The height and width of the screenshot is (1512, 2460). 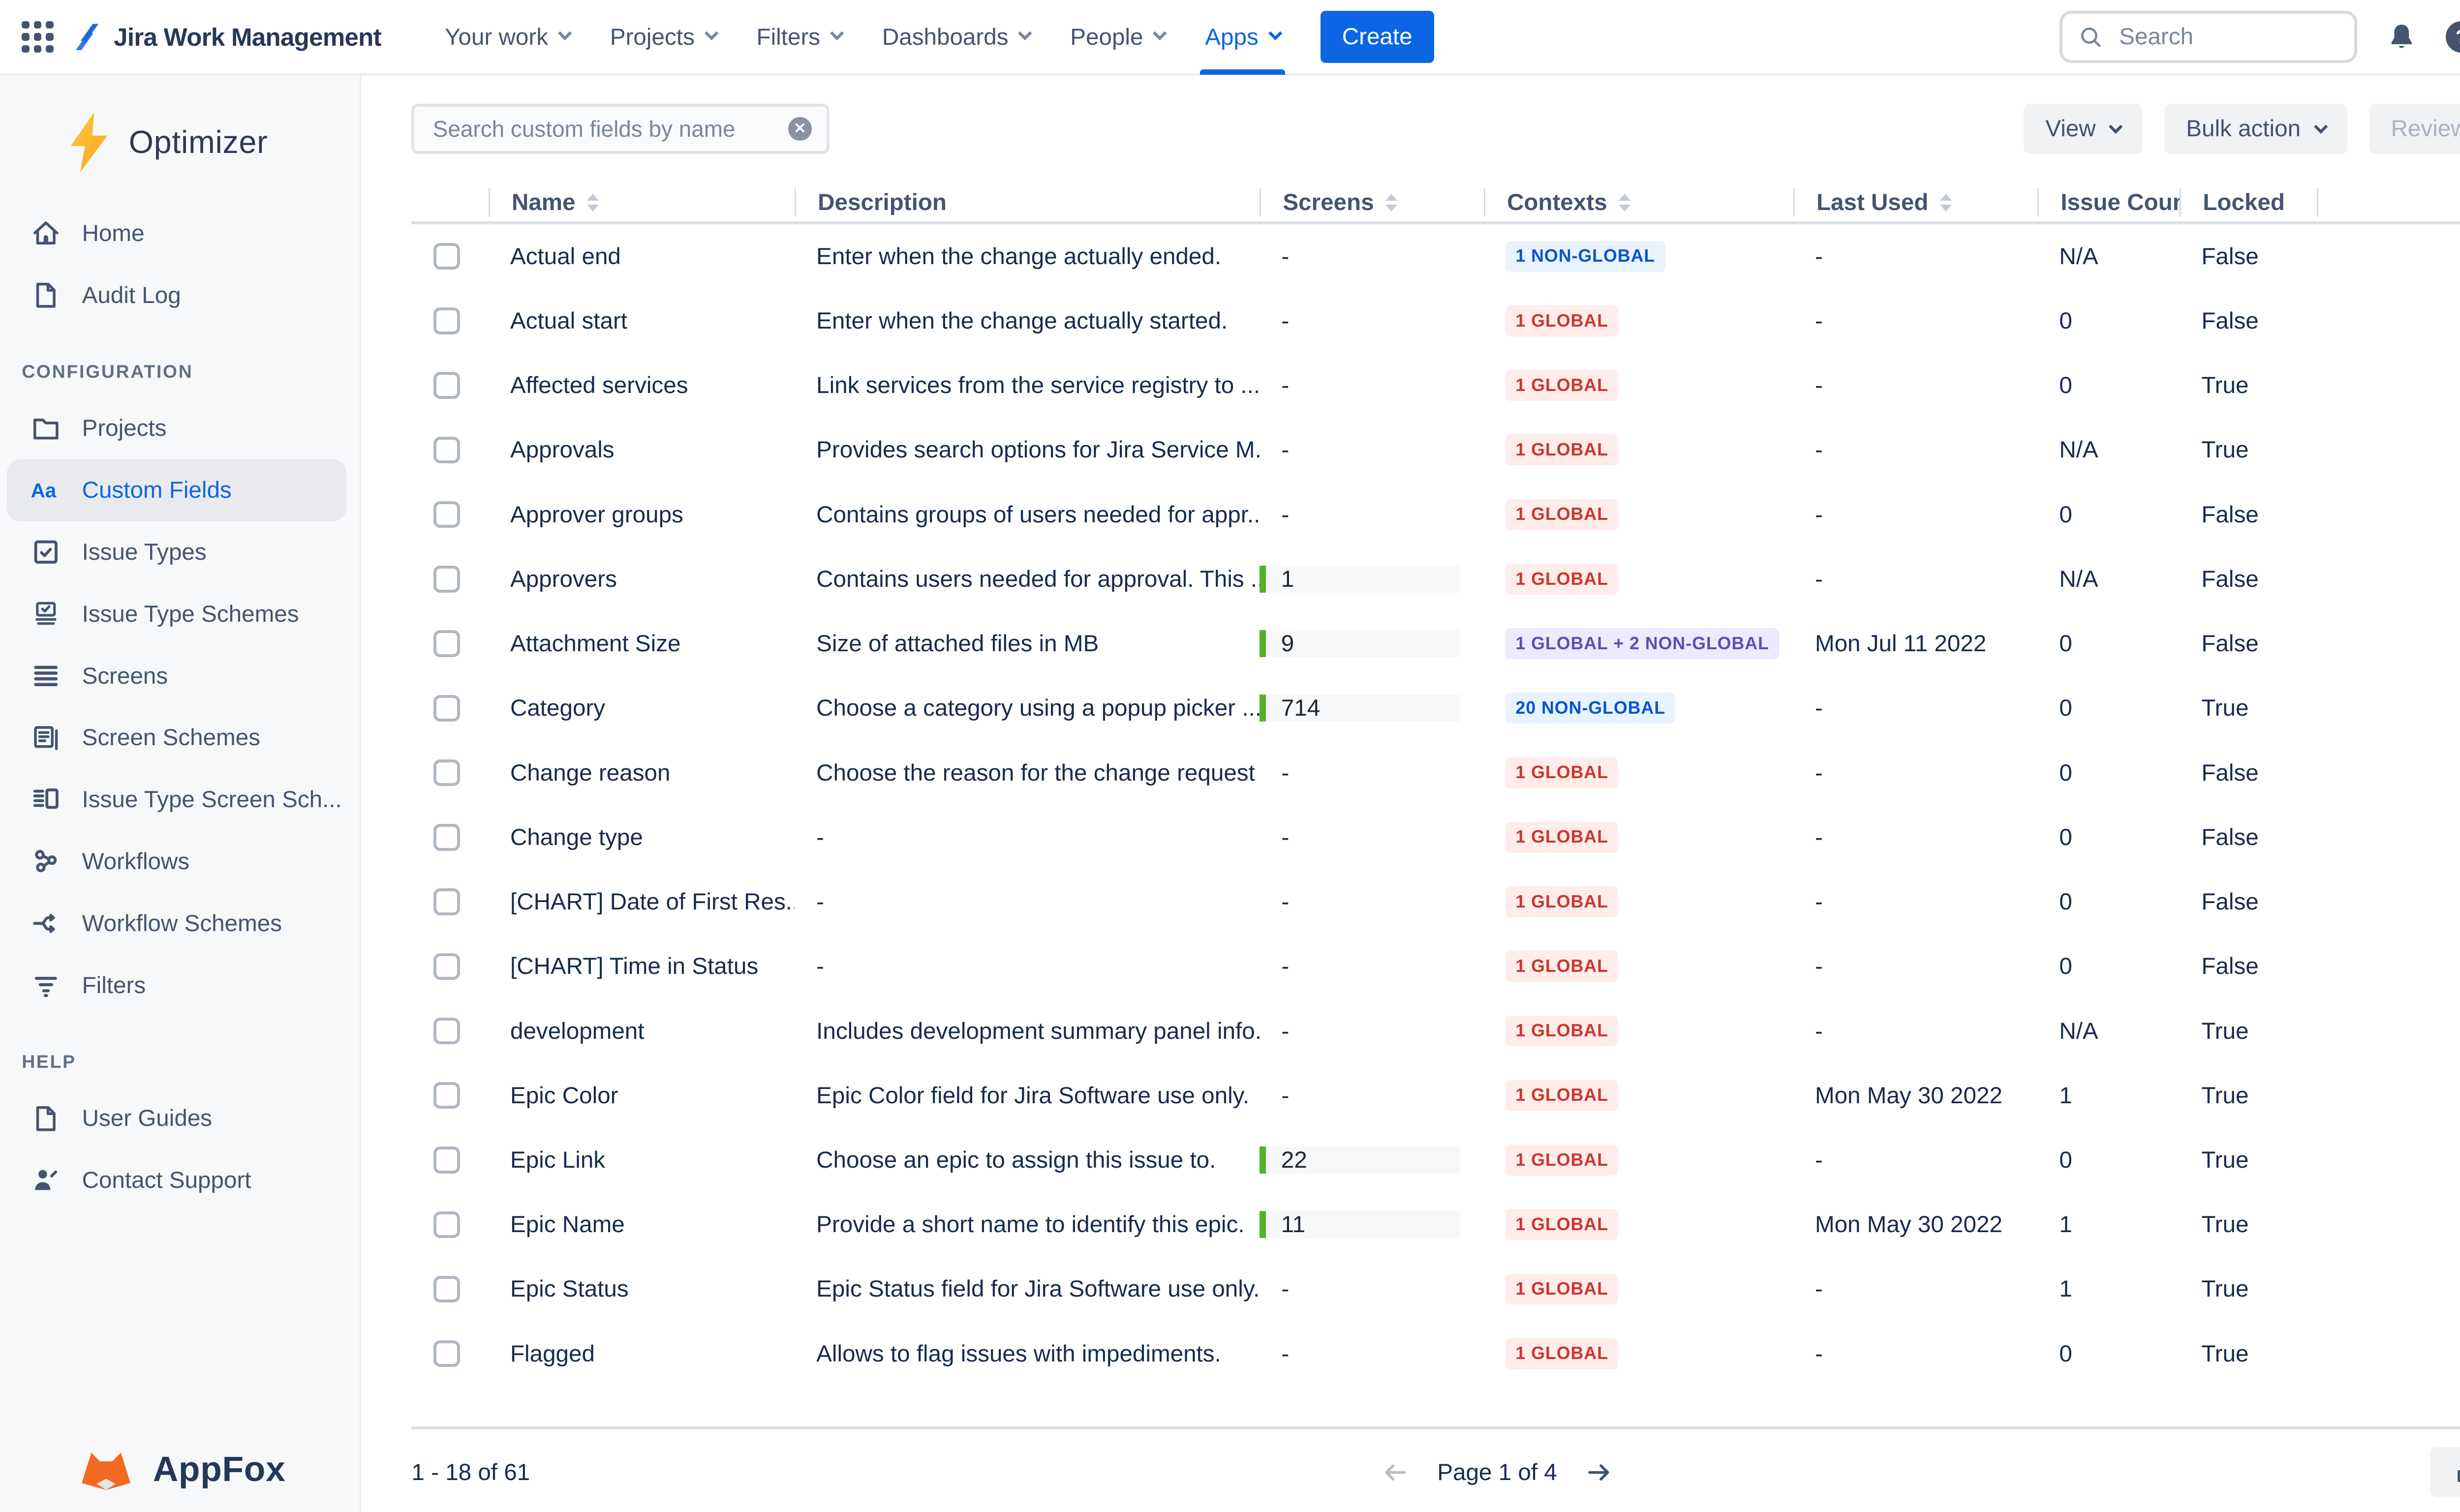 What do you see at coordinates (800, 129) in the screenshot?
I see `clear-search-icon: ✕` at bounding box center [800, 129].